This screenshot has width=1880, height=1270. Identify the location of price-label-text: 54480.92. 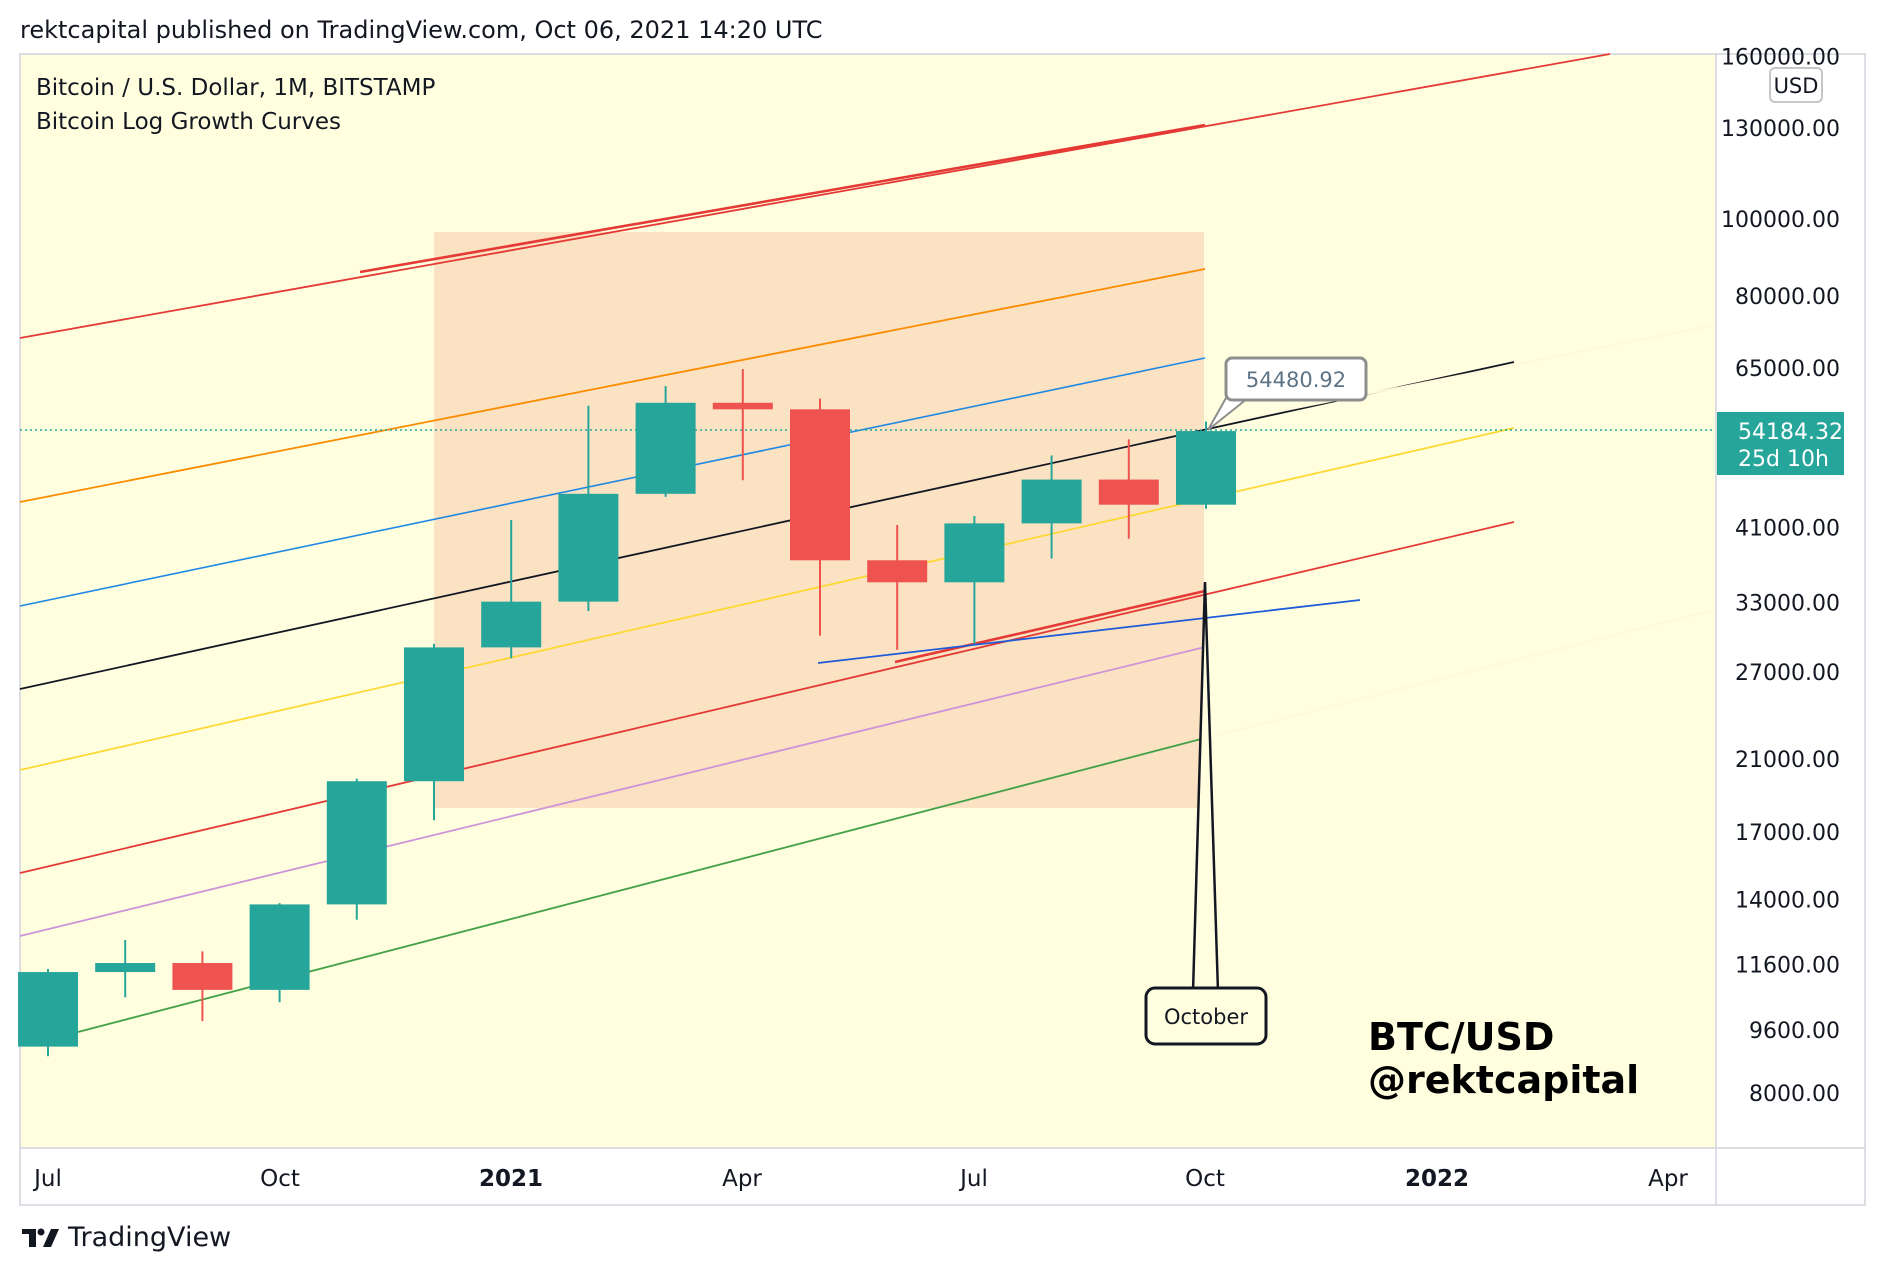
(1296, 380).